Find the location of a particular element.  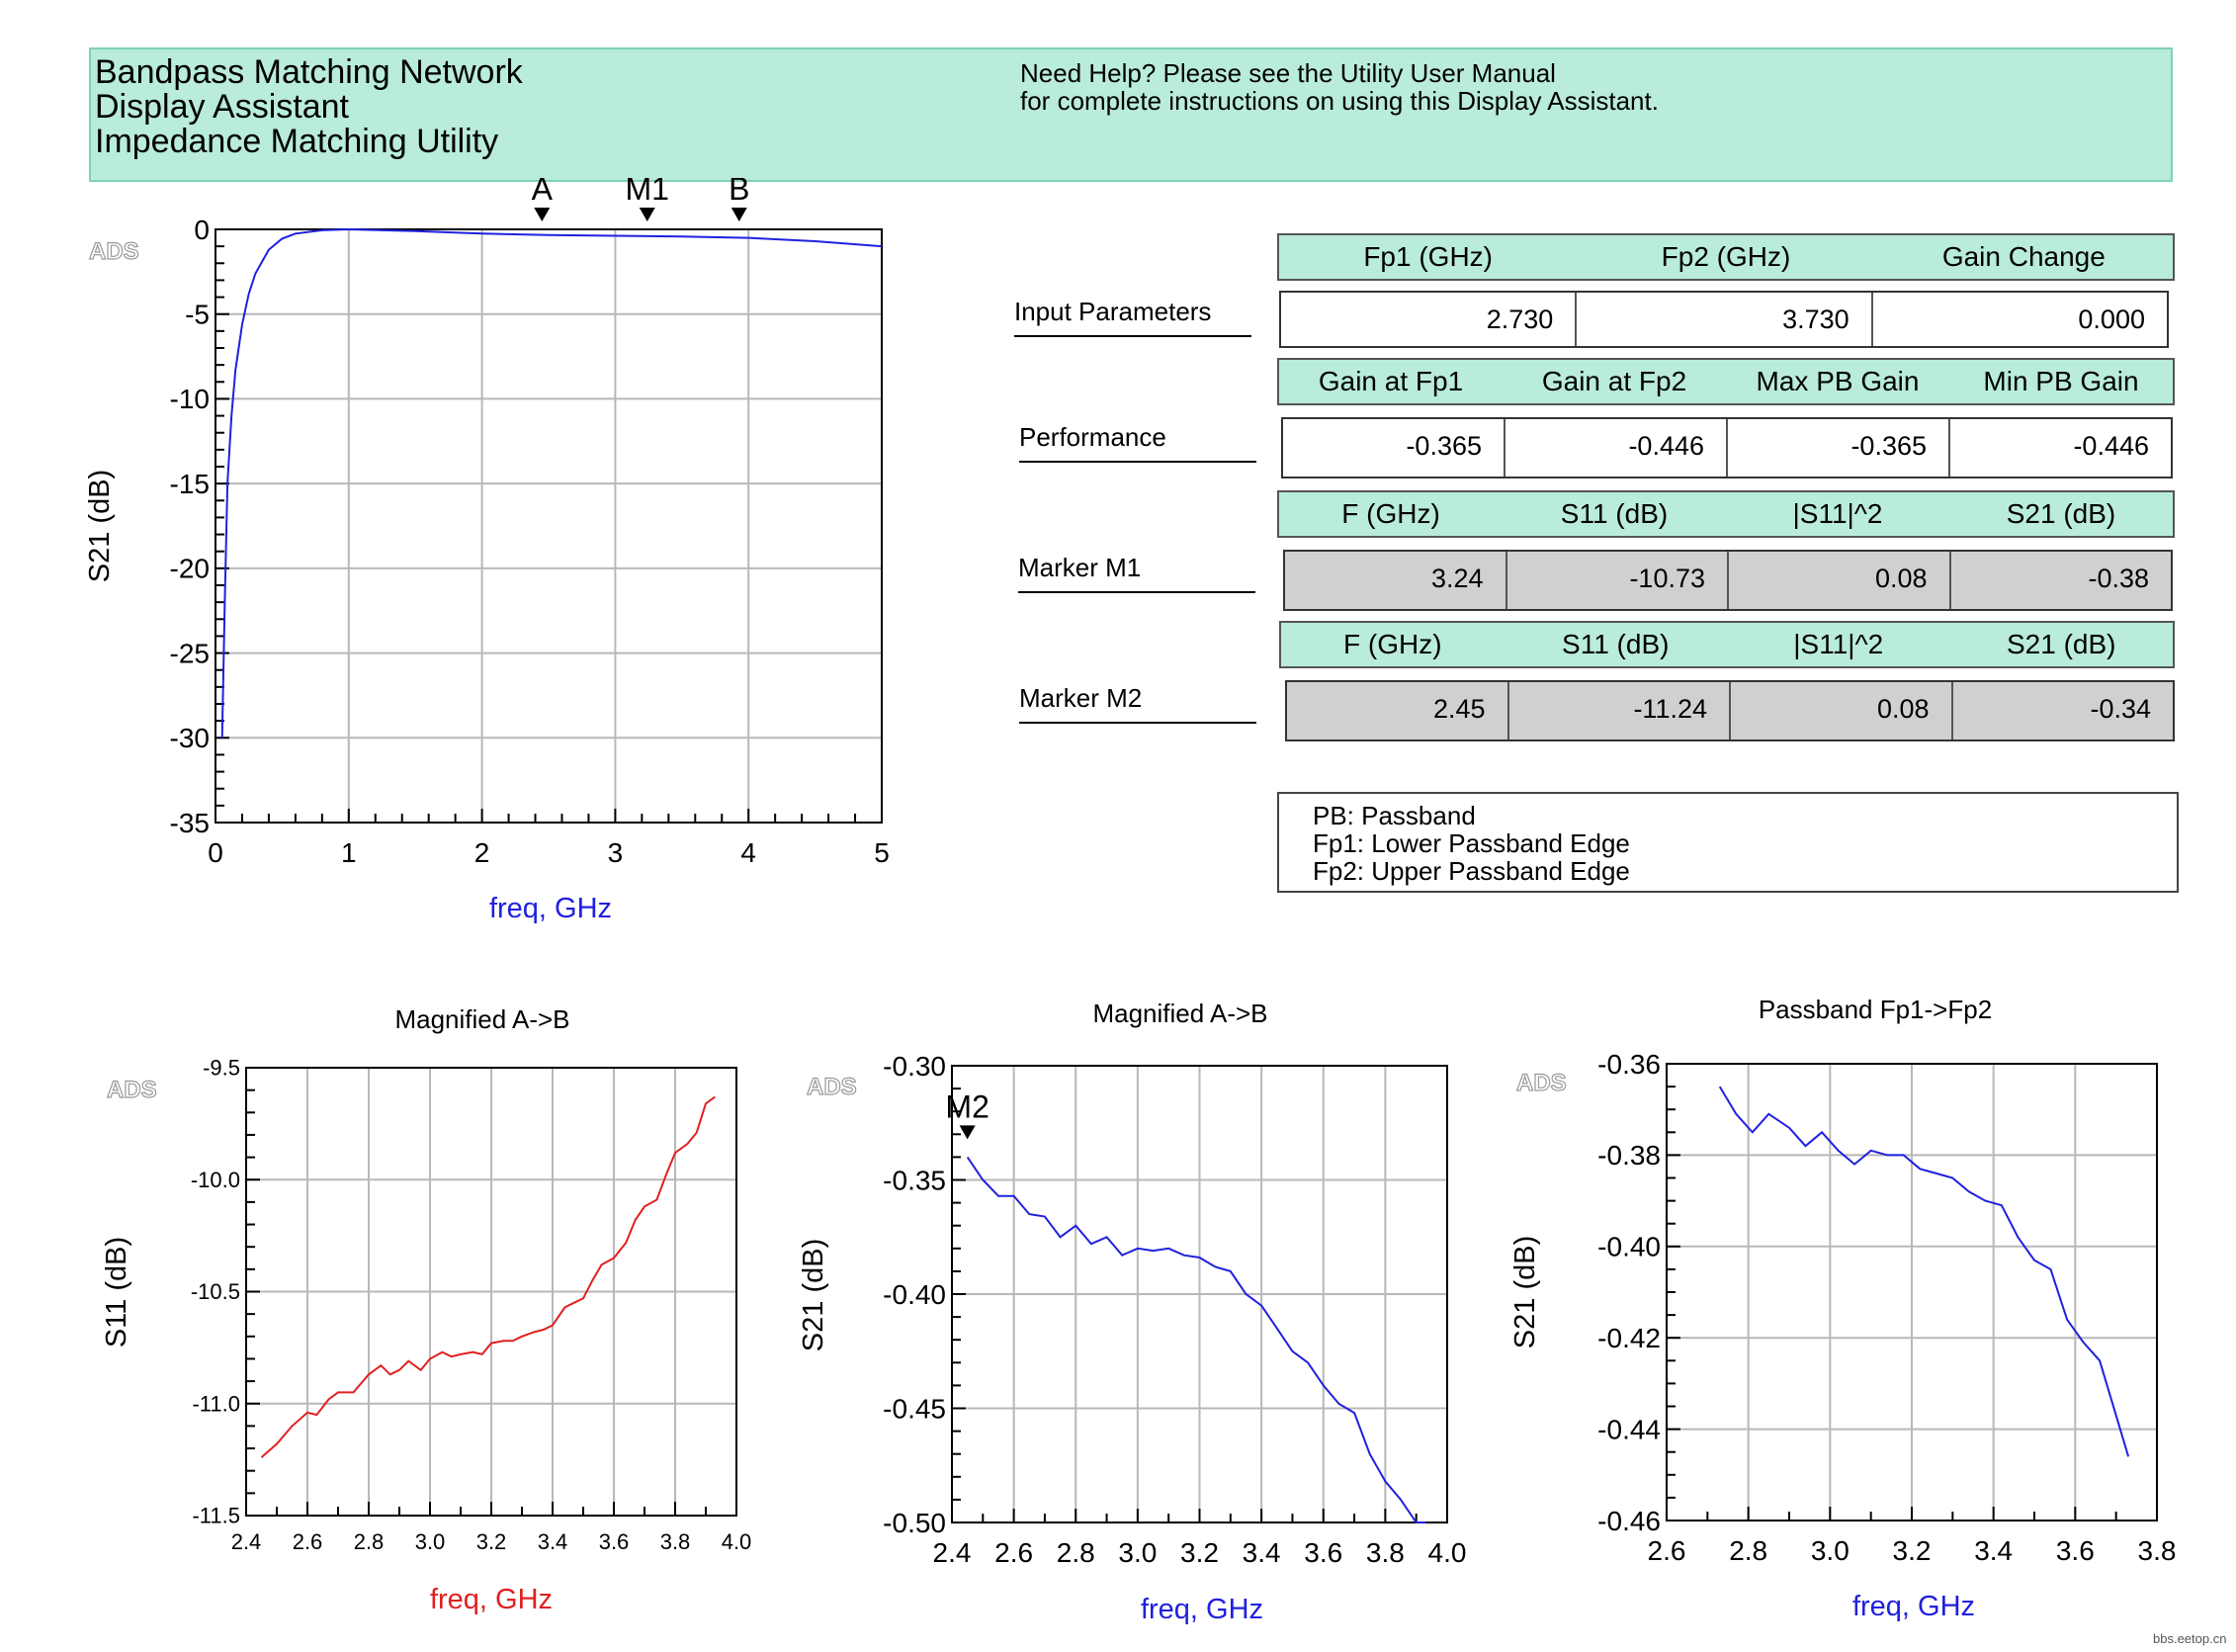

col-header: Gain at Fp1 is located at coordinates (1391, 381).